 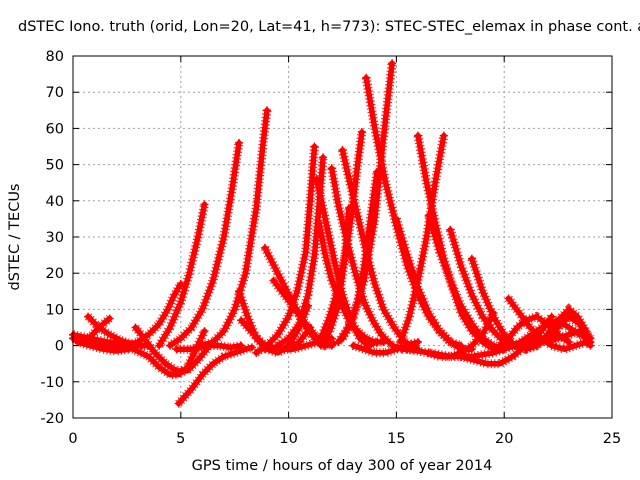 What do you see at coordinates (180, 439) in the screenshot?
I see `x-tick-label: 5` at bounding box center [180, 439].